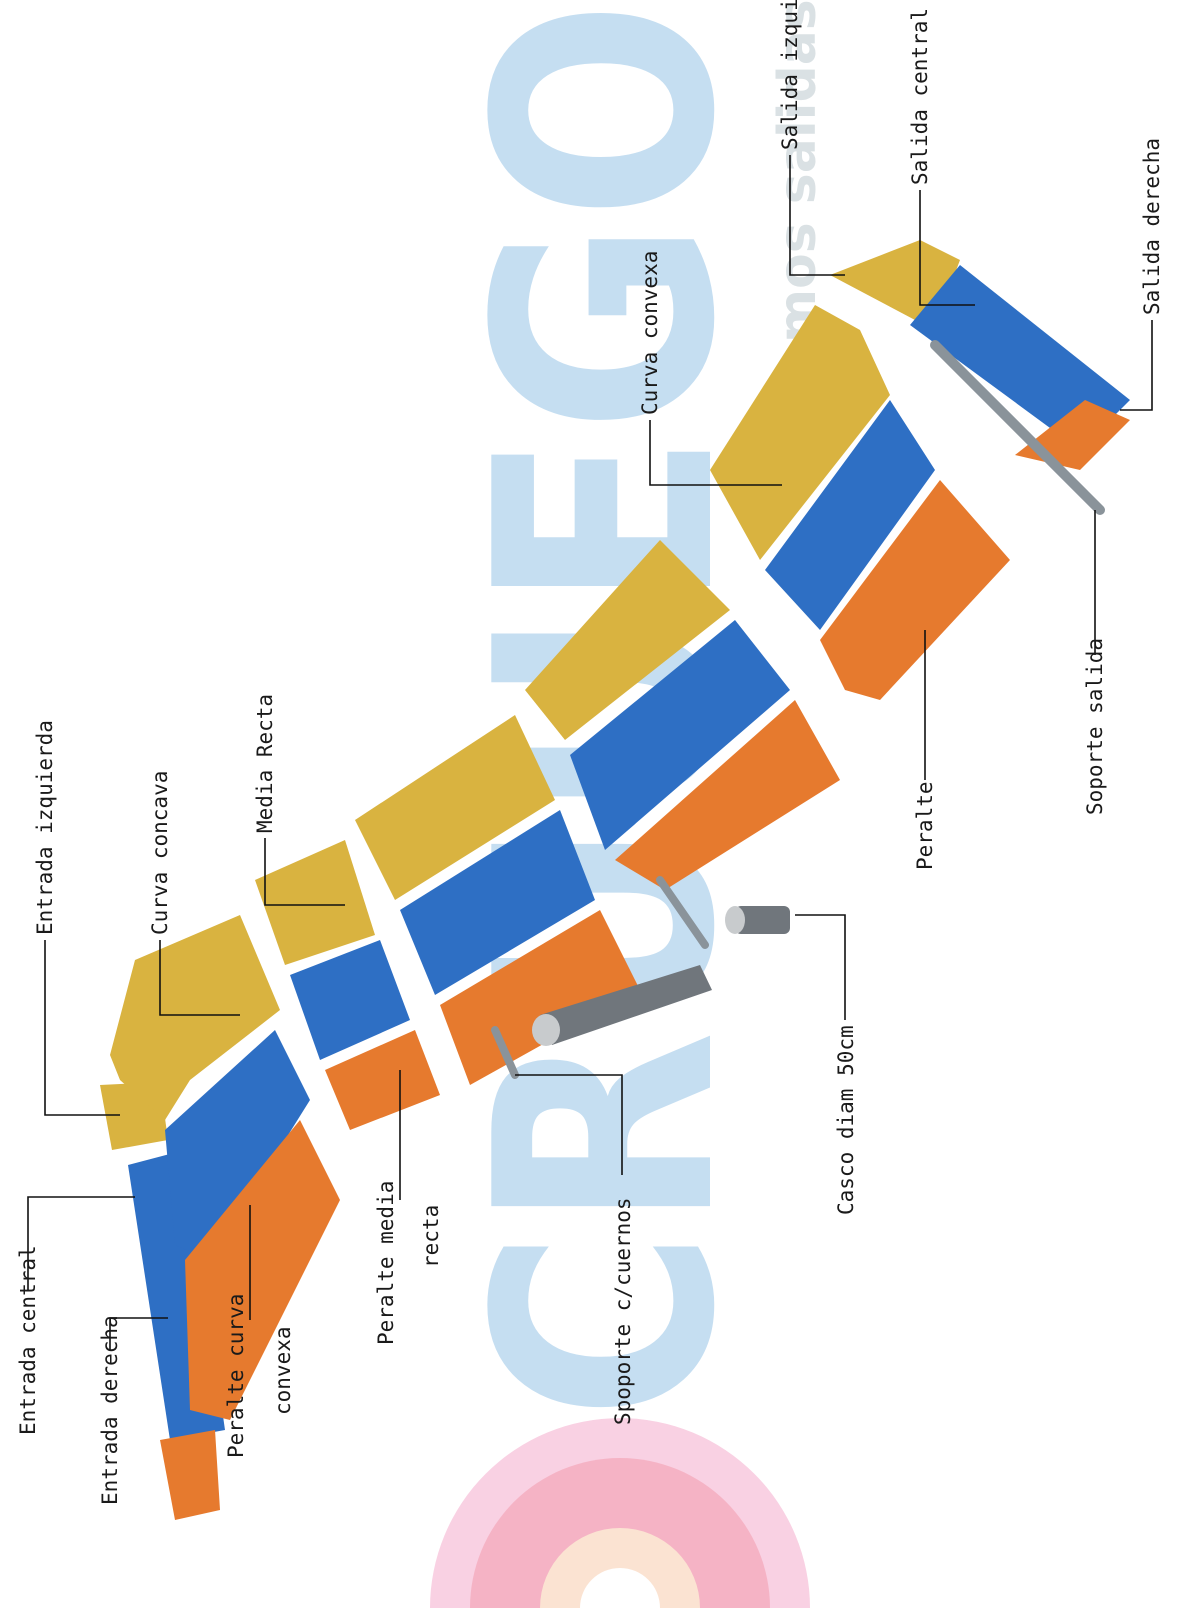  Describe the element at coordinates (199, 978) in the screenshot. I see `leader-curva-concava` at that location.